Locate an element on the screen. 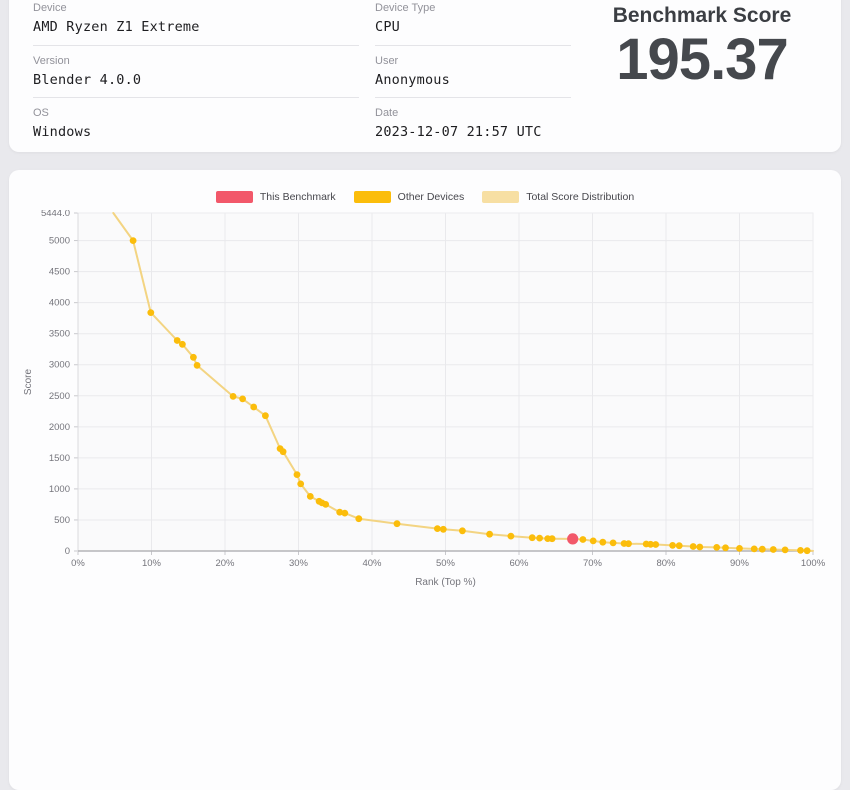  date-label: Date is located at coordinates (387, 113).